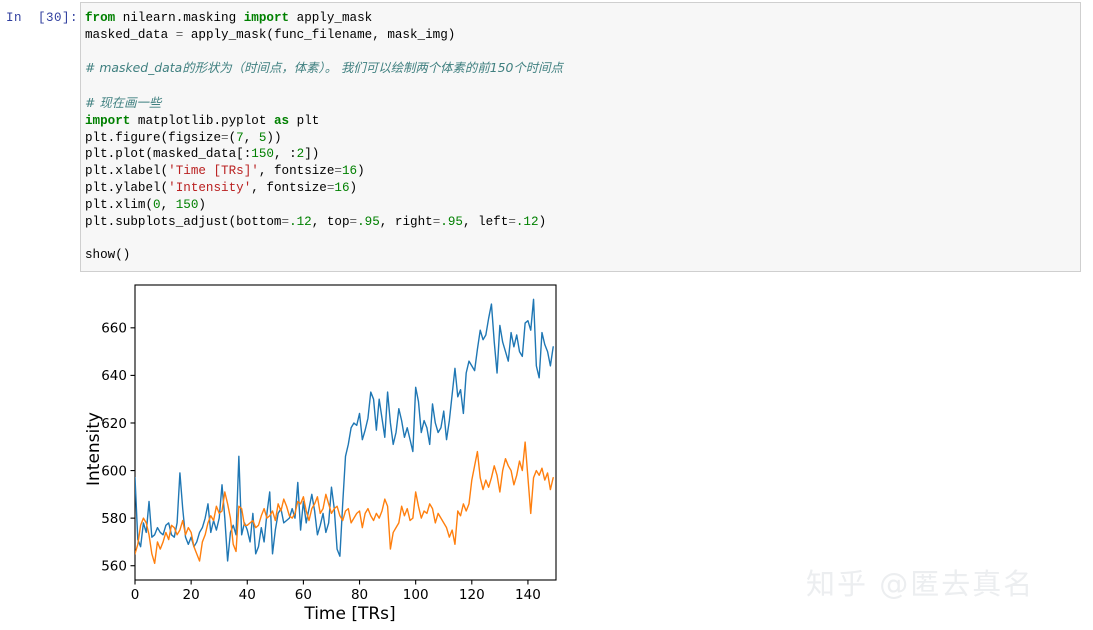 This screenshot has height=630, width=1093. I want to click on code-token: as, so click(281, 120).